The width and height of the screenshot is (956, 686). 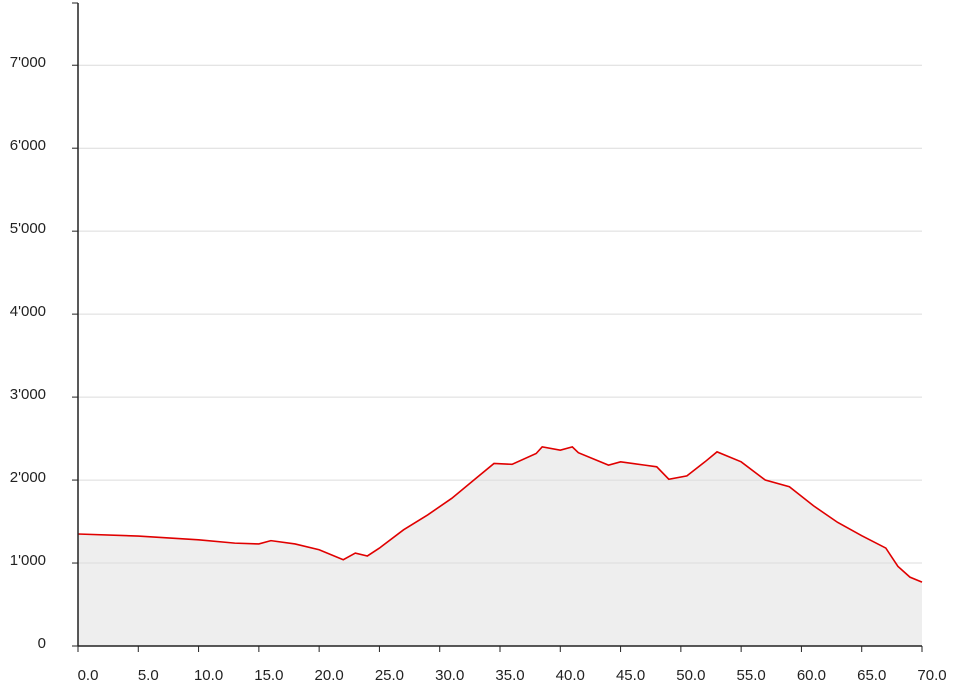 I want to click on y-tick-label: 6'000, so click(x=28, y=145).